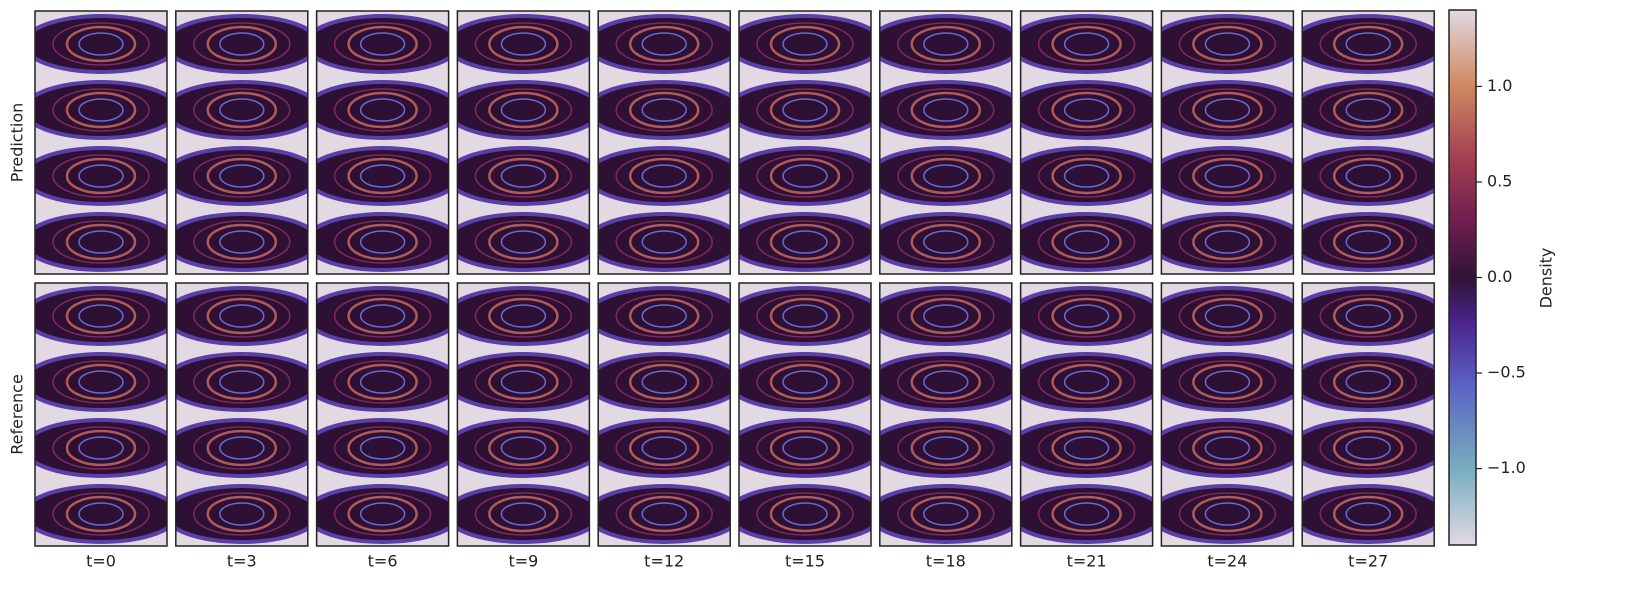 The width and height of the screenshot is (1645, 611). Describe the element at coordinates (17, 142) in the screenshot. I see `row-label: Prediction` at that location.